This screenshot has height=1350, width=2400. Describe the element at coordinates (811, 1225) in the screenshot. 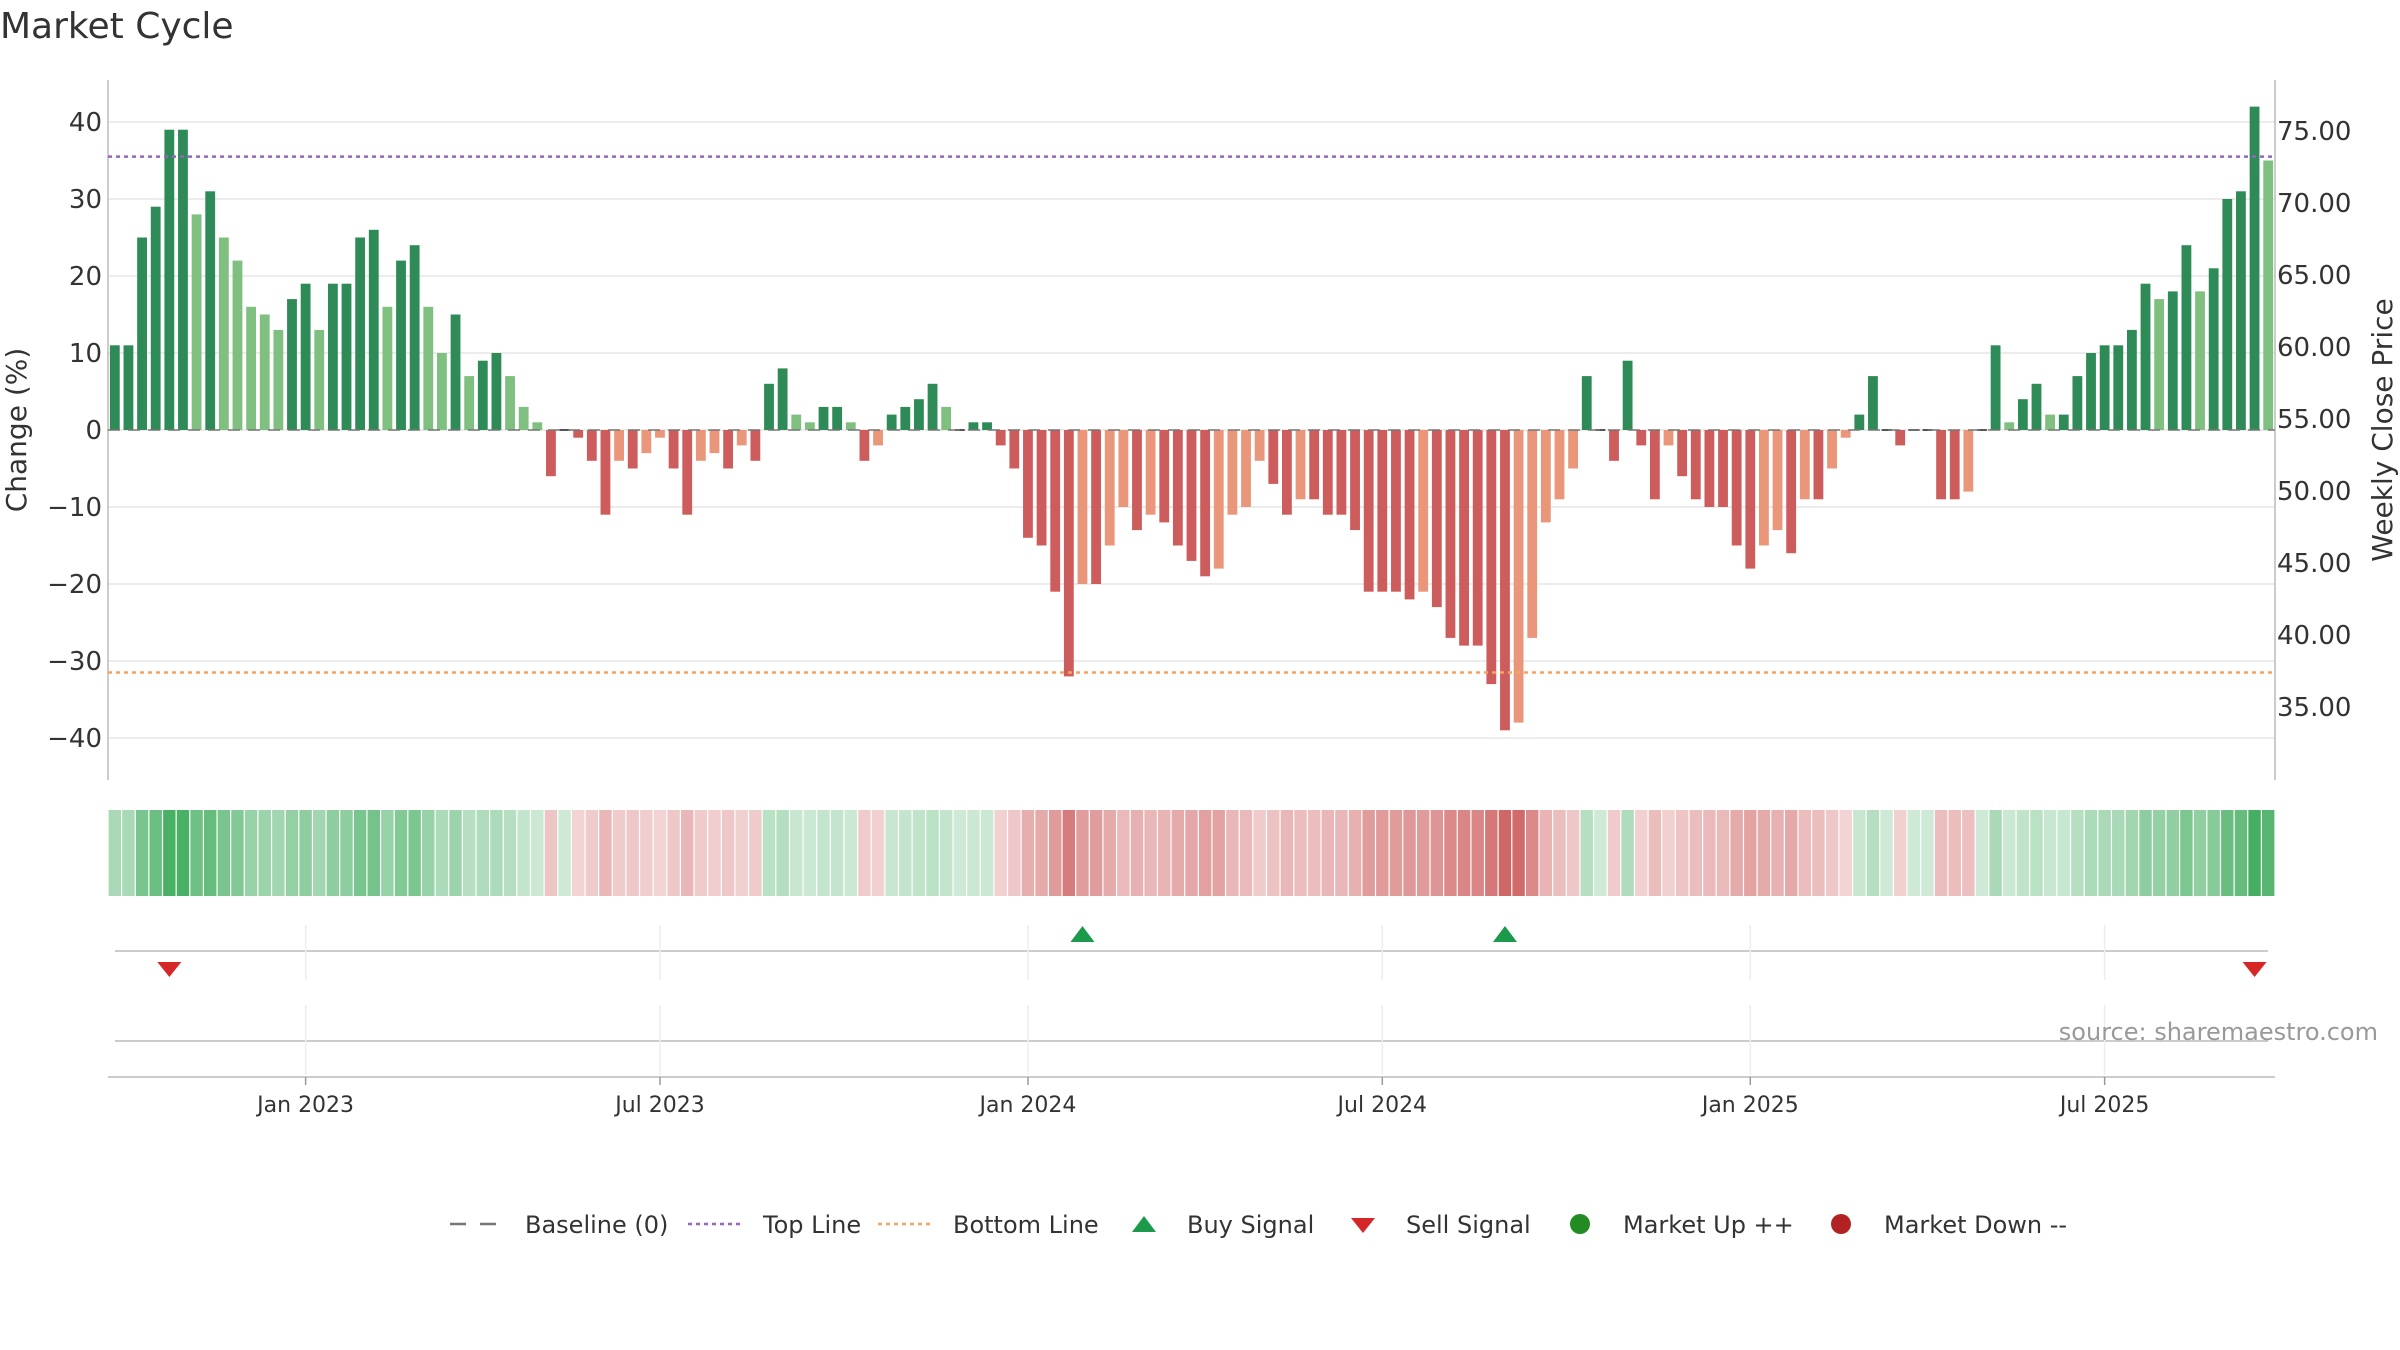

I see `legend-label: Top Line` at that location.